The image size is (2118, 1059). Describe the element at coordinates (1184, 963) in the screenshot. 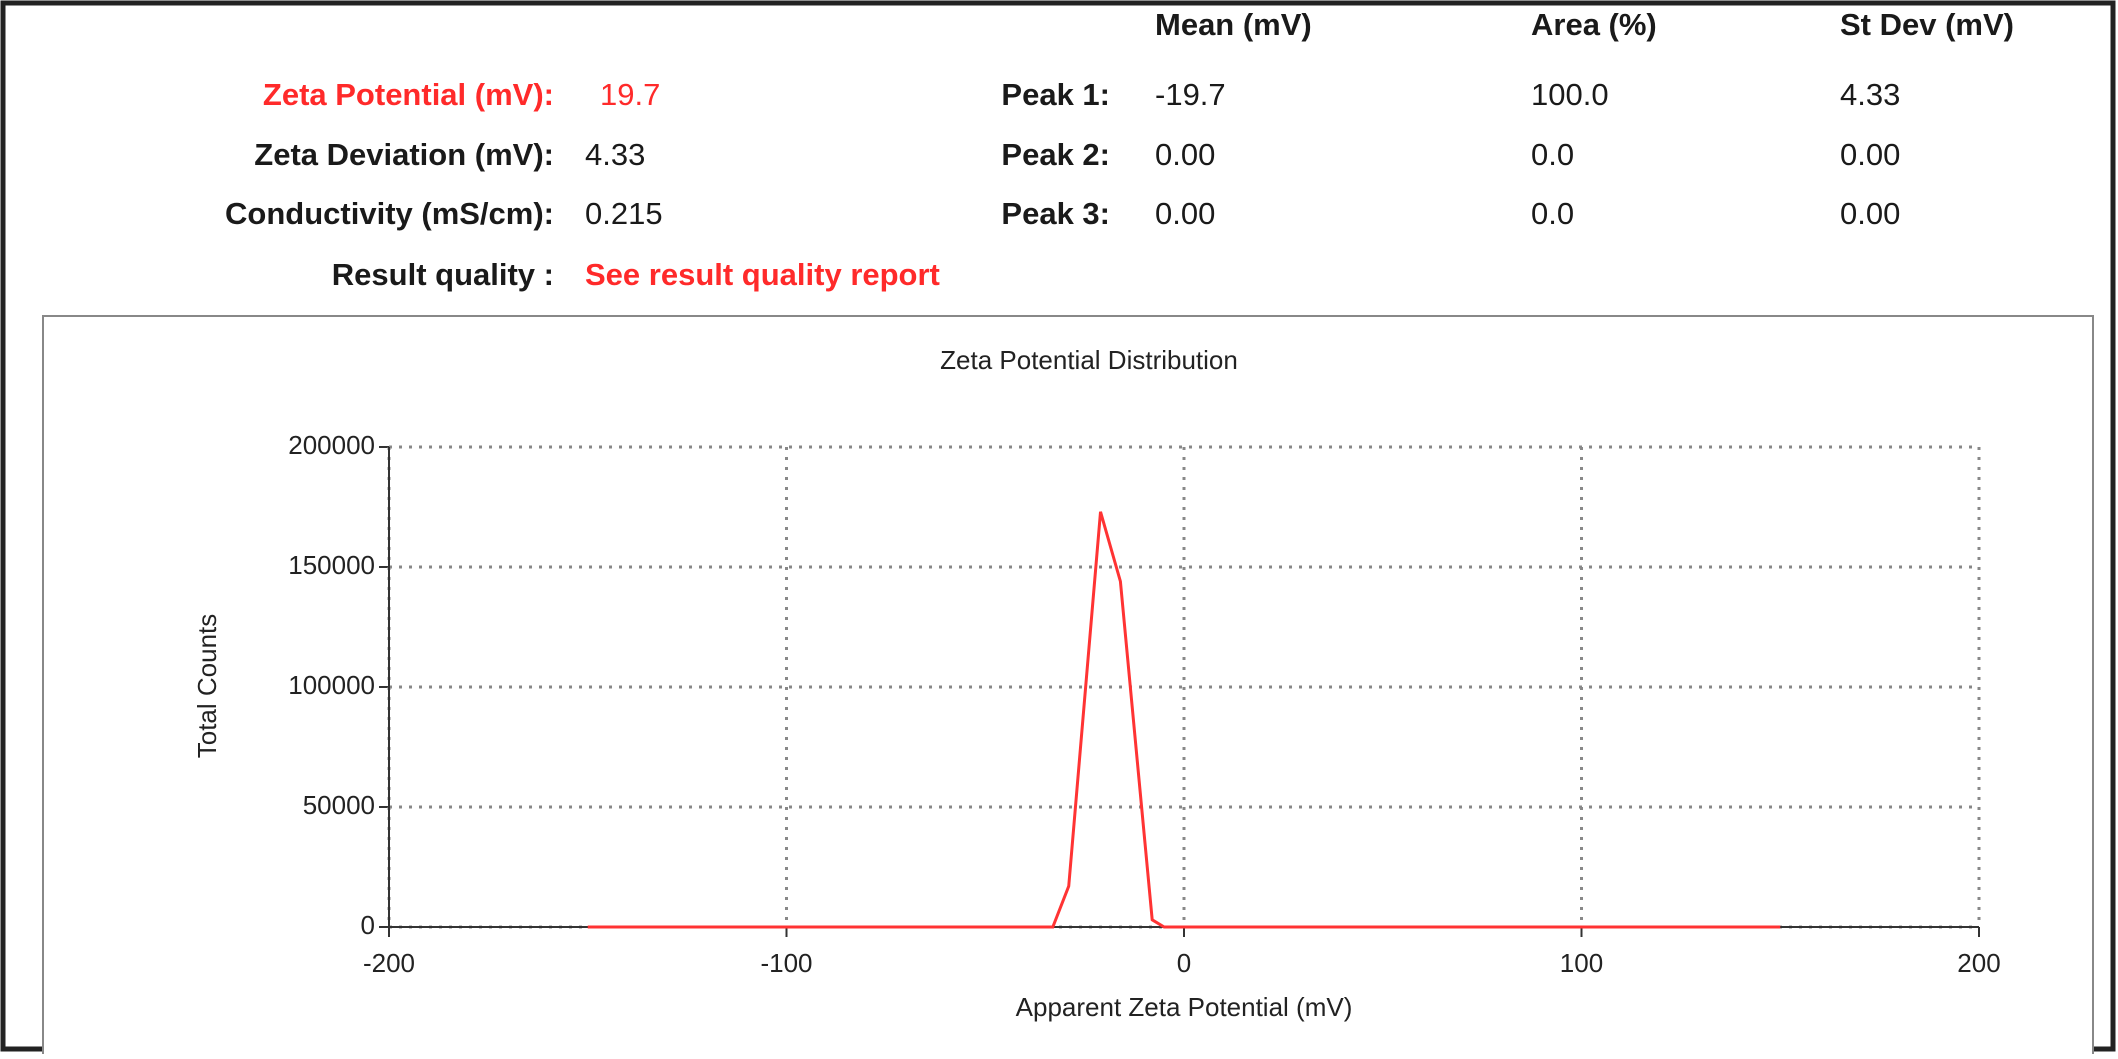

I see `x-tick-label: 0` at that location.